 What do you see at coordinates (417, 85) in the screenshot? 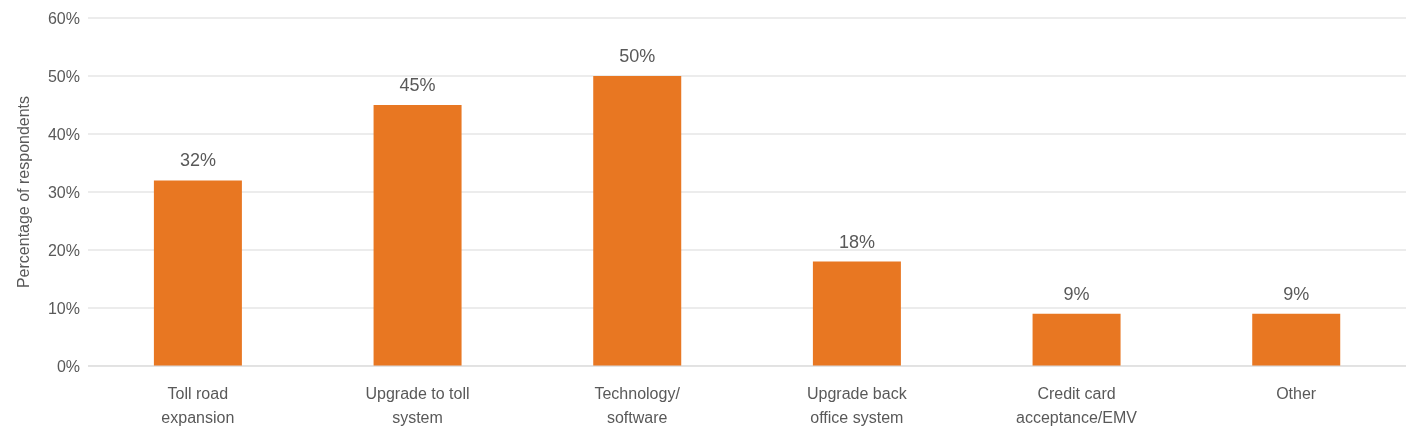
I see `data-label: 45%` at bounding box center [417, 85].